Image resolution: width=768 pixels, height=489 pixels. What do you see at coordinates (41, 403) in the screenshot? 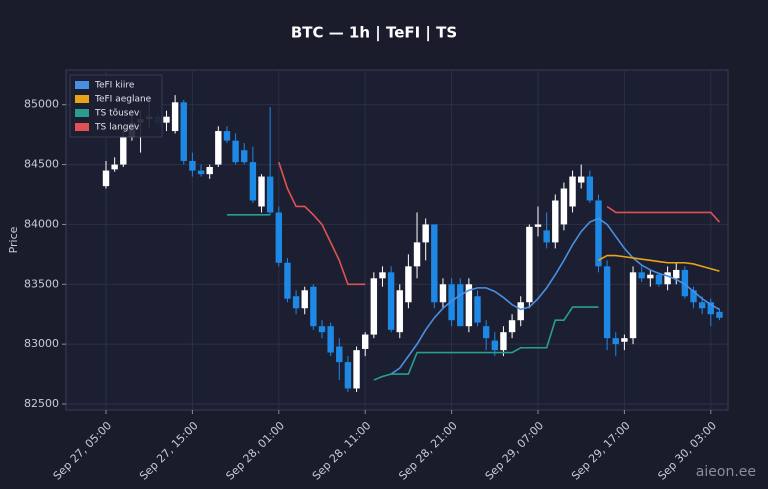
I see `y-tick-label: 82500` at bounding box center [41, 403].